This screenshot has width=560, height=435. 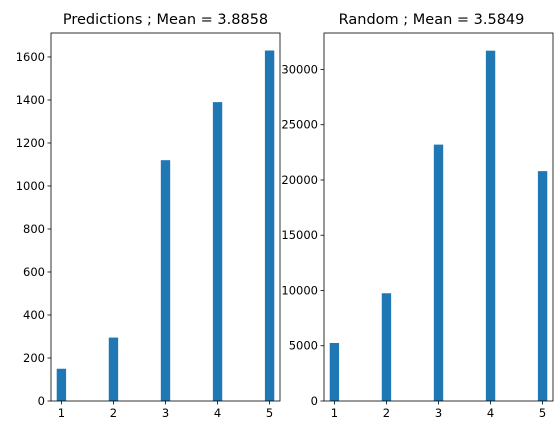 What do you see at coordinates (34, 358) in the screenshot?
I see `y-tick-label: 200` at bounding box center [34, 358].